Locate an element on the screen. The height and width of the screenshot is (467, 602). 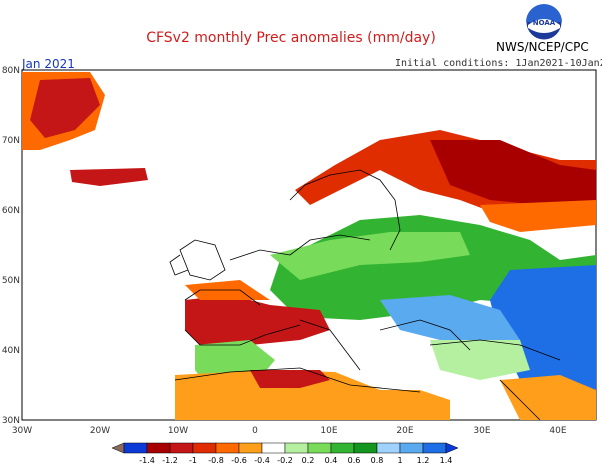
legend-label: -1.2 is located at coordinates (170, 460).